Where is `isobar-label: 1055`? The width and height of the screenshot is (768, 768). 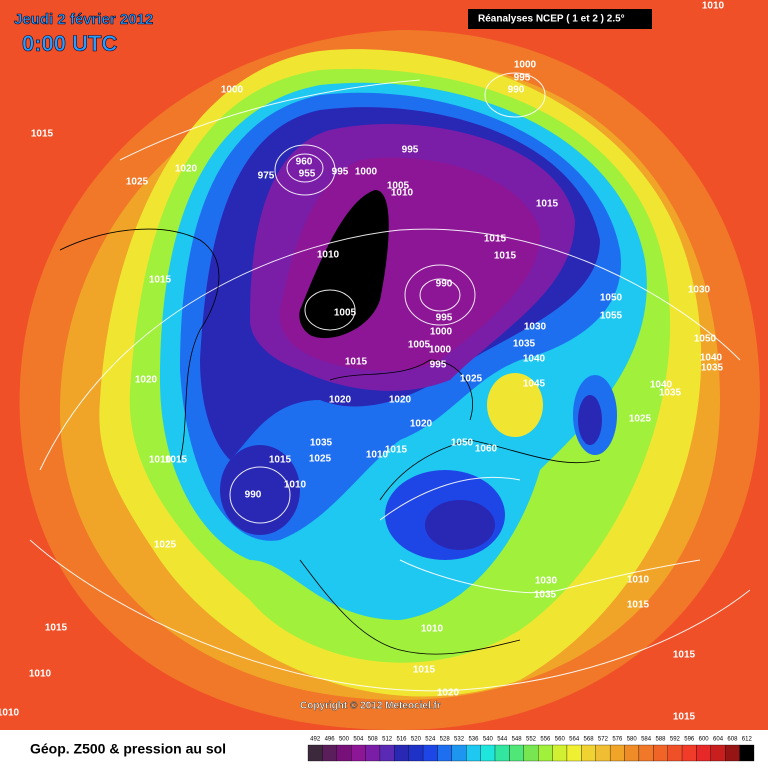
isobar-label: 1055 is located at coordinates (611, 316).